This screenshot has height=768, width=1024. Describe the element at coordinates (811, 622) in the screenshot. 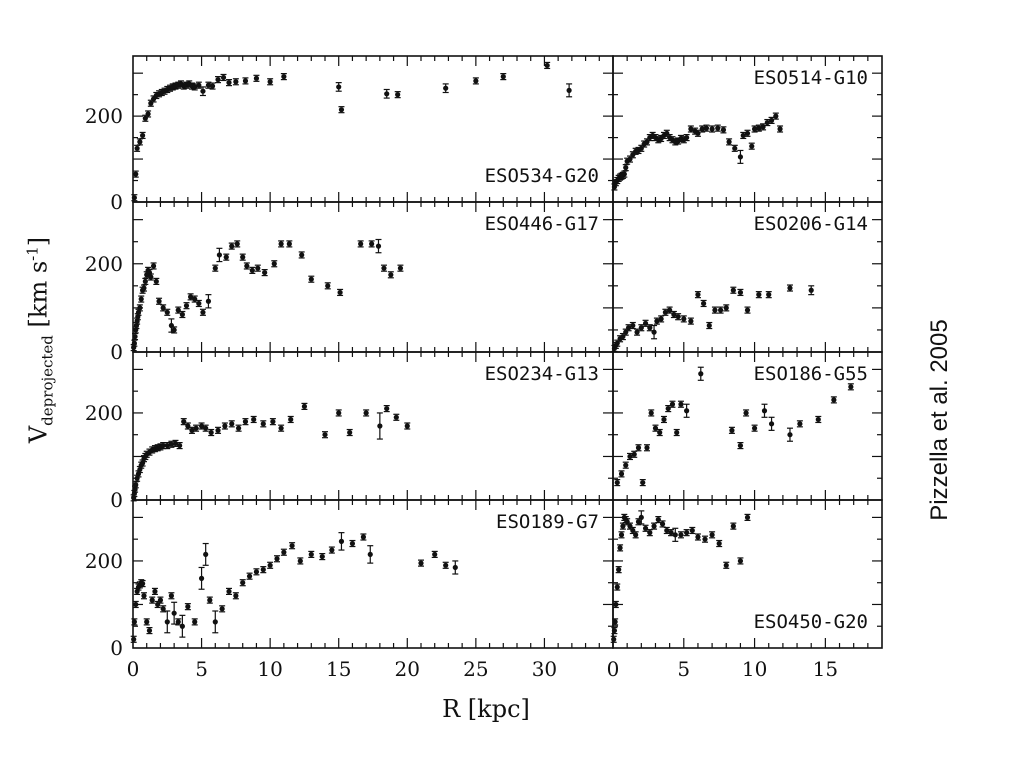

I see `panel-title: ESO450-G20` at that location.